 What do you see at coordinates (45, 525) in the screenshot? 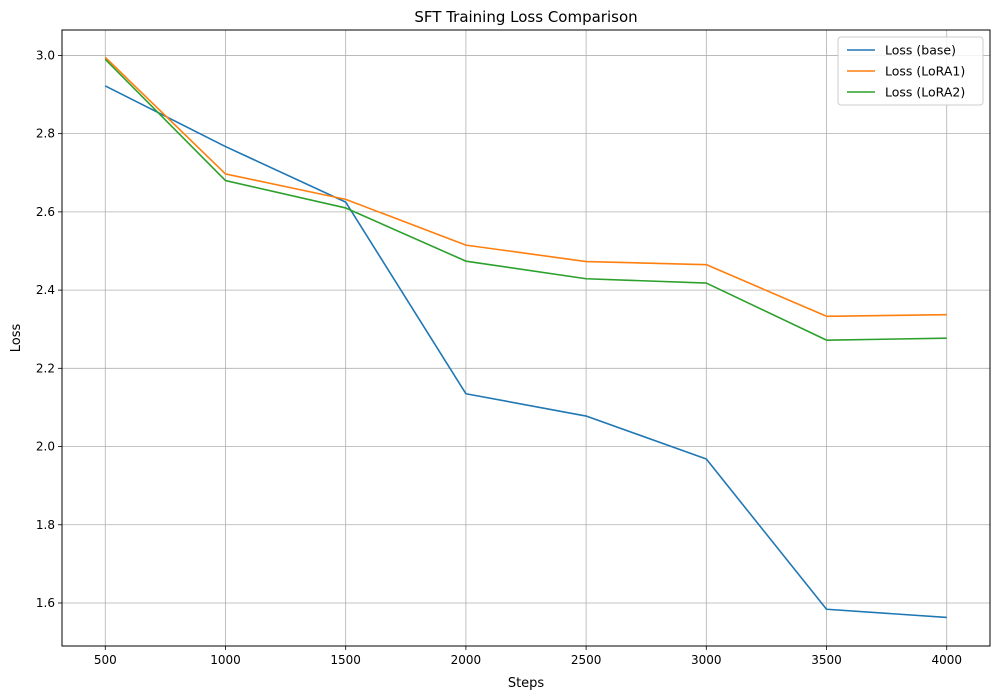
I see `y-tick-label: 1.8` at bounding box center [45, 525].